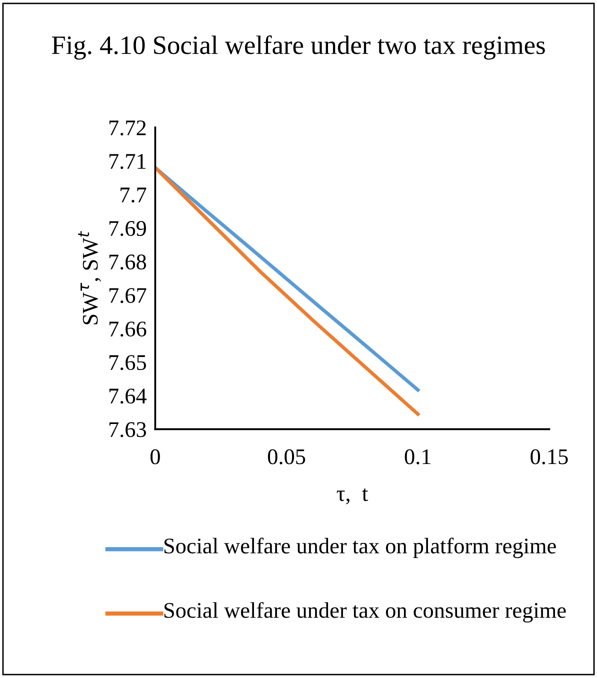  Describe the element at coordinates (127, 362) in the screenshot. I see `y-tick-label: 7.65` at that location.